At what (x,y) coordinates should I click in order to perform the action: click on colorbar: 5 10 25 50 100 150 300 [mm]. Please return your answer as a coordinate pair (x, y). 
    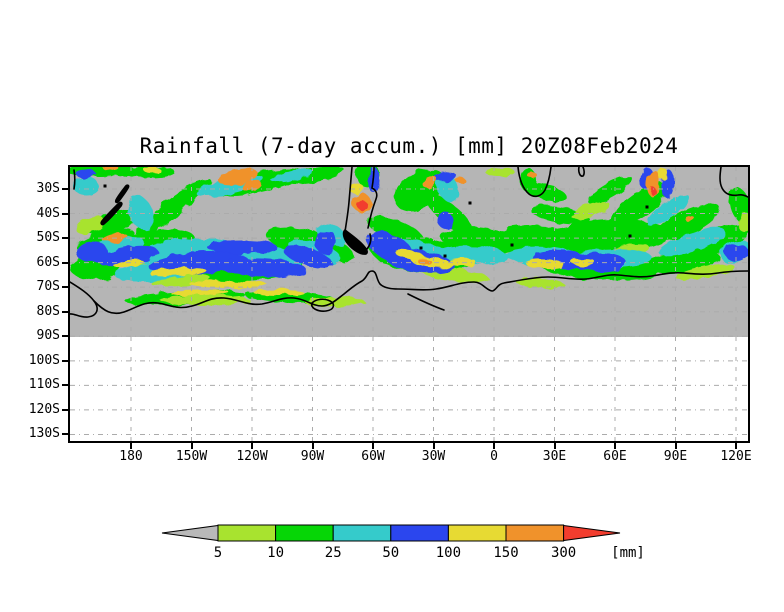
    Looking at the image, I should click on (403, 542).